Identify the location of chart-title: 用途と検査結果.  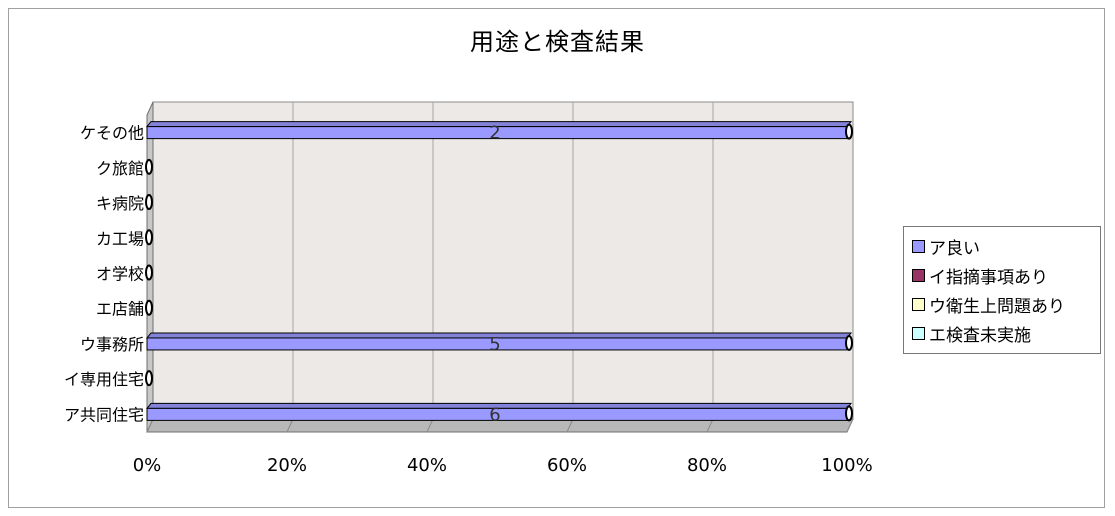
(557, 42).